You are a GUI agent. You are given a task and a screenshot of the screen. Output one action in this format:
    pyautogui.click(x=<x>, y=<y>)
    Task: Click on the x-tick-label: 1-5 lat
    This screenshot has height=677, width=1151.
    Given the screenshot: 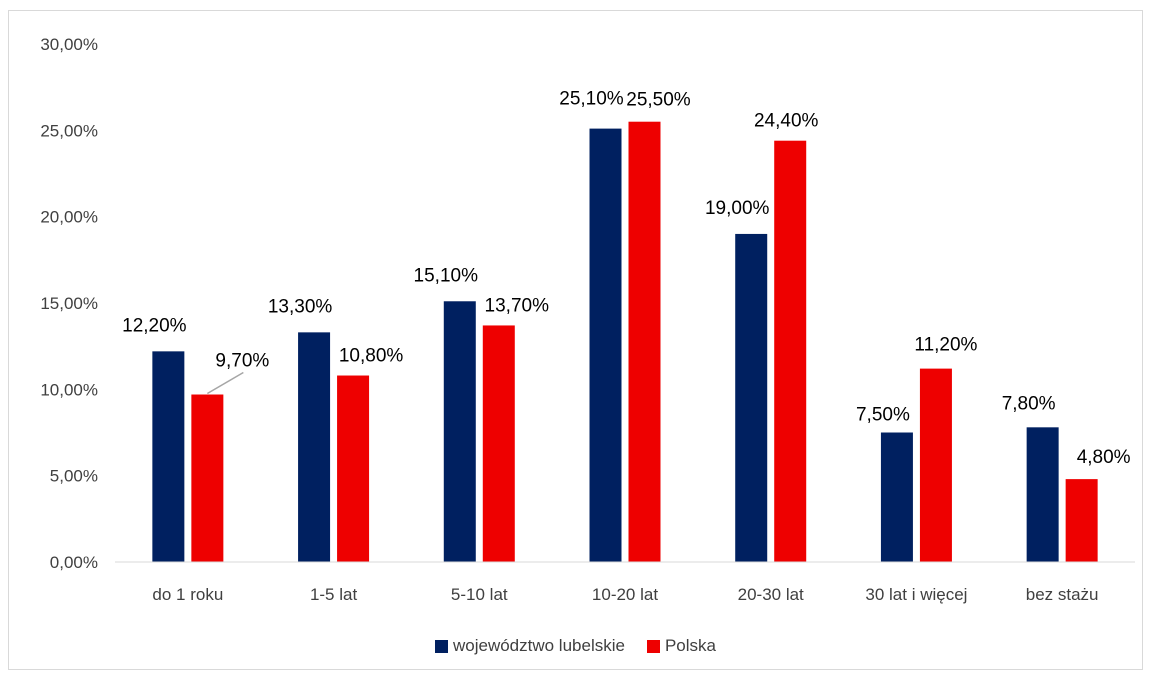 What is the action you would take?
    pyautogui.click(x=334, y=594)
    